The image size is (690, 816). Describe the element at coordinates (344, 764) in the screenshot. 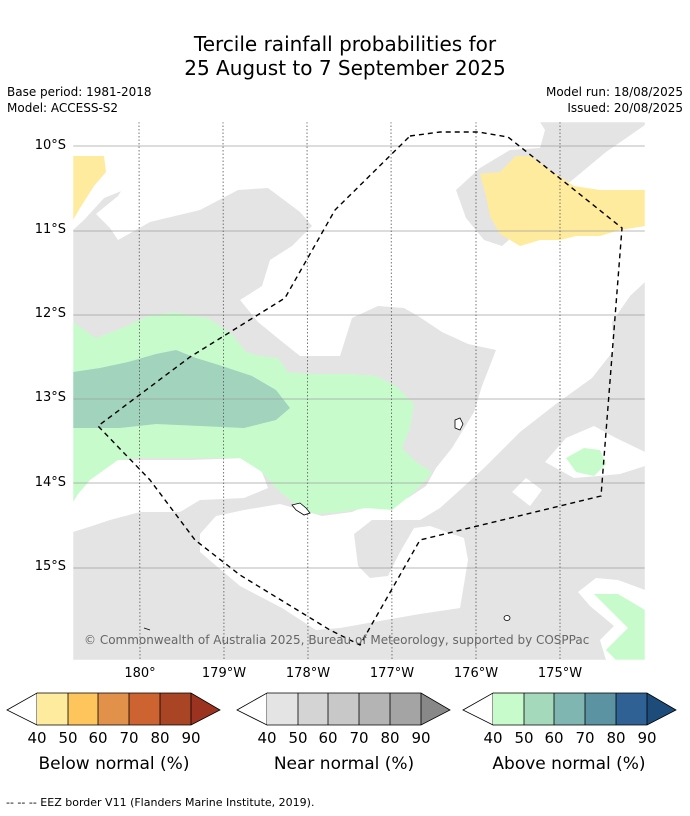

I see `colorbar-title-near: Near normal (%)` at that location.